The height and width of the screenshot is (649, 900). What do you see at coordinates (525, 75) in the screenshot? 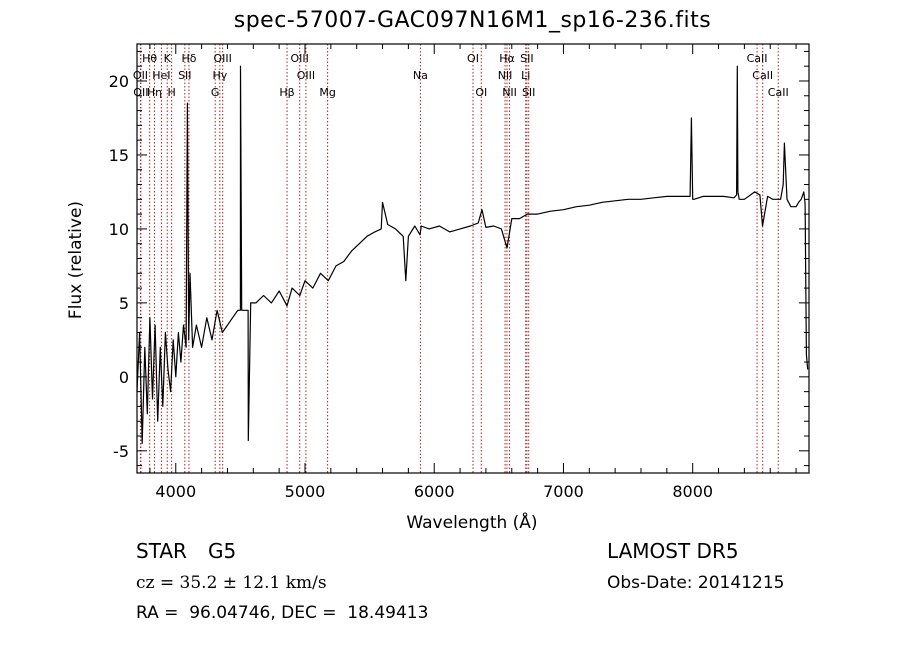
I see `line-marker-label: Li` at bounding box center [525, 75].